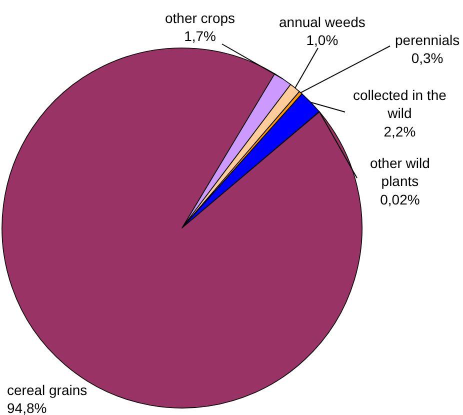 The height and width of the screenshot is (415, 463). What do you see at coordinates (200, 36) in the screenshot?
I see `data-label: 1,7%` at bounding box center [200, 36].